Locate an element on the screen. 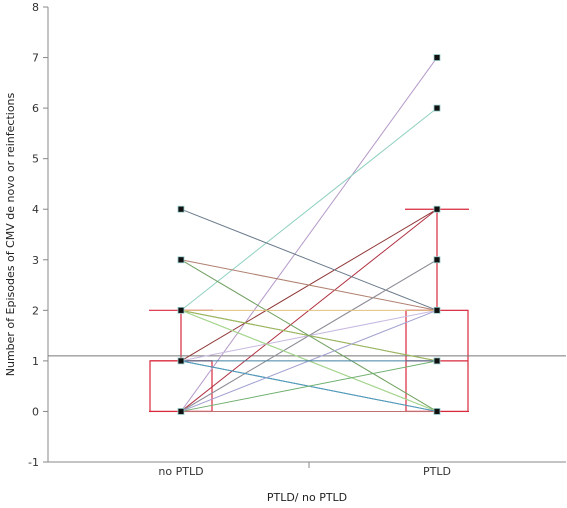 The height and width of the screenshot is (508, 567). y-tick-label: 5 is located at coordinates (35, 159).